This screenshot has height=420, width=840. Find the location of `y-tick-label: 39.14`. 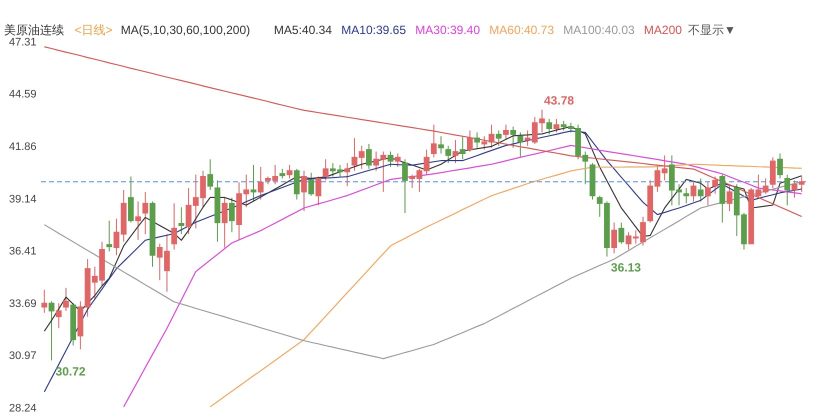

y-tick-label: 39.14 is located at coordinates (22, 199).